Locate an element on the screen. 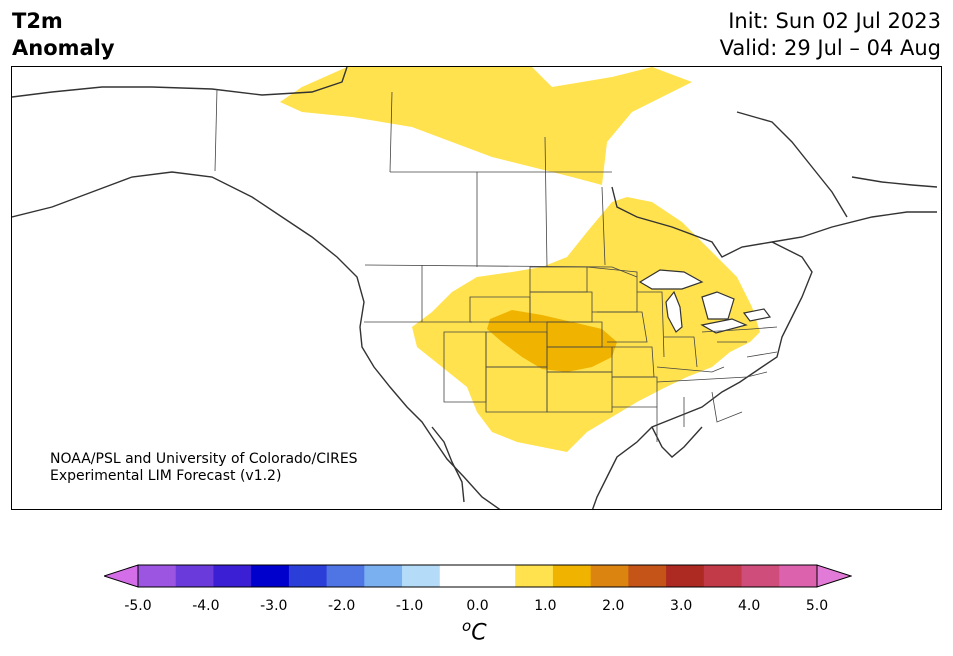  great-lakes is located at coordinates (705, 301).